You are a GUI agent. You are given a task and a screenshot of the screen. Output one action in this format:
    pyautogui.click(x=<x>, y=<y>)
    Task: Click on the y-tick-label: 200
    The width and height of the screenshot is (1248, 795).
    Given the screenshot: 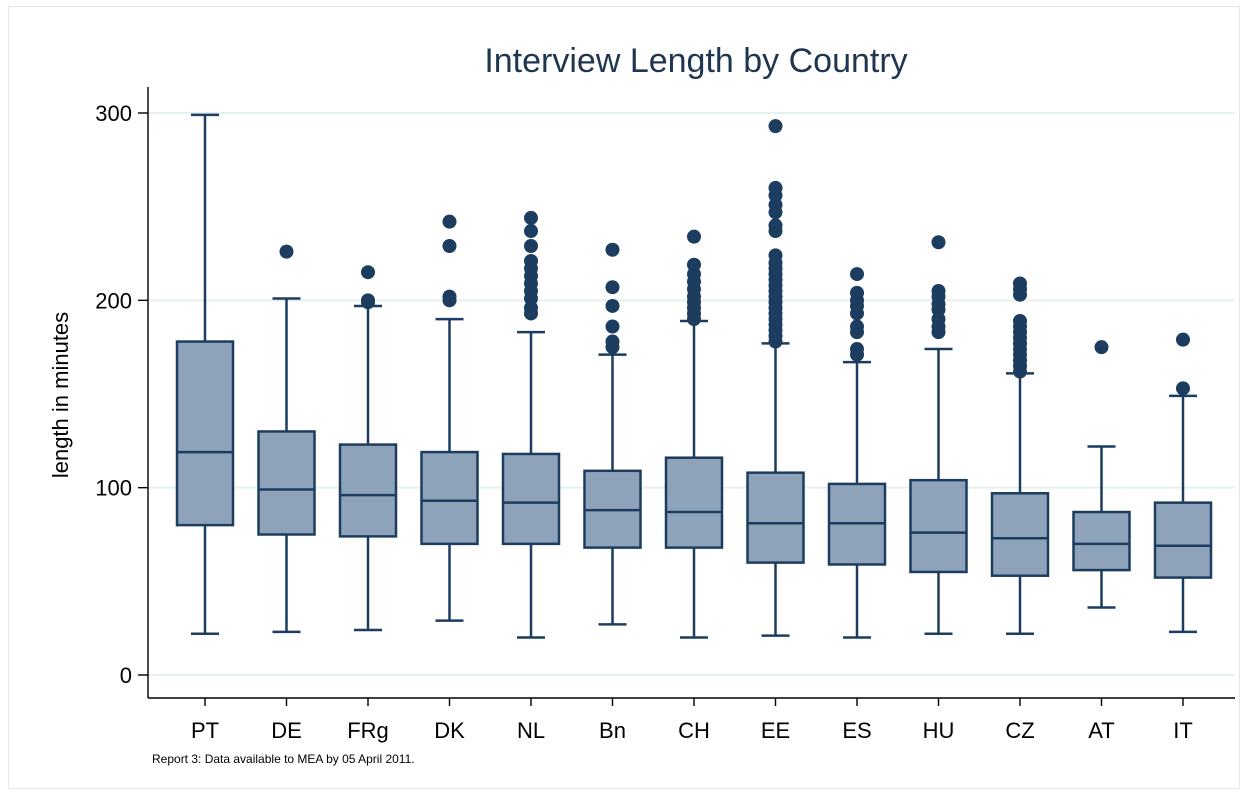 What is the action you would take?
    pyautogui.click(x=113, y=300)
    